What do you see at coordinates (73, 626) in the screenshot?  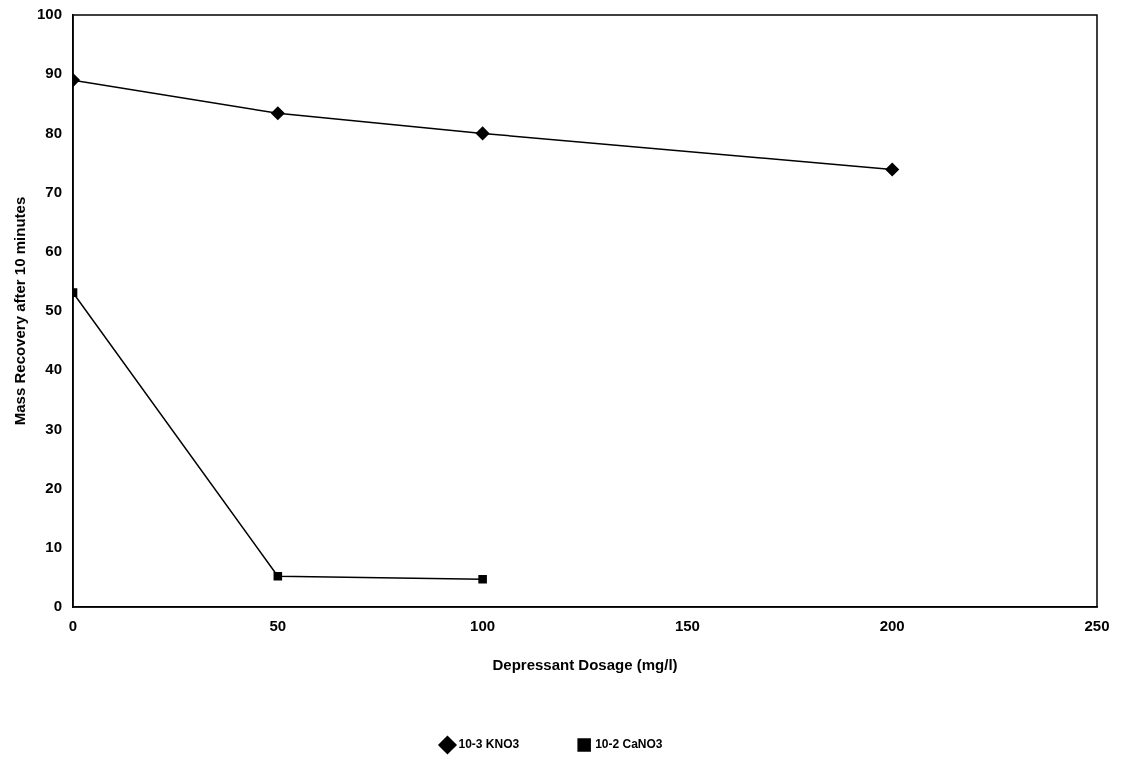 I see `x-tick-label: 0` at bounding box center [73, 626].